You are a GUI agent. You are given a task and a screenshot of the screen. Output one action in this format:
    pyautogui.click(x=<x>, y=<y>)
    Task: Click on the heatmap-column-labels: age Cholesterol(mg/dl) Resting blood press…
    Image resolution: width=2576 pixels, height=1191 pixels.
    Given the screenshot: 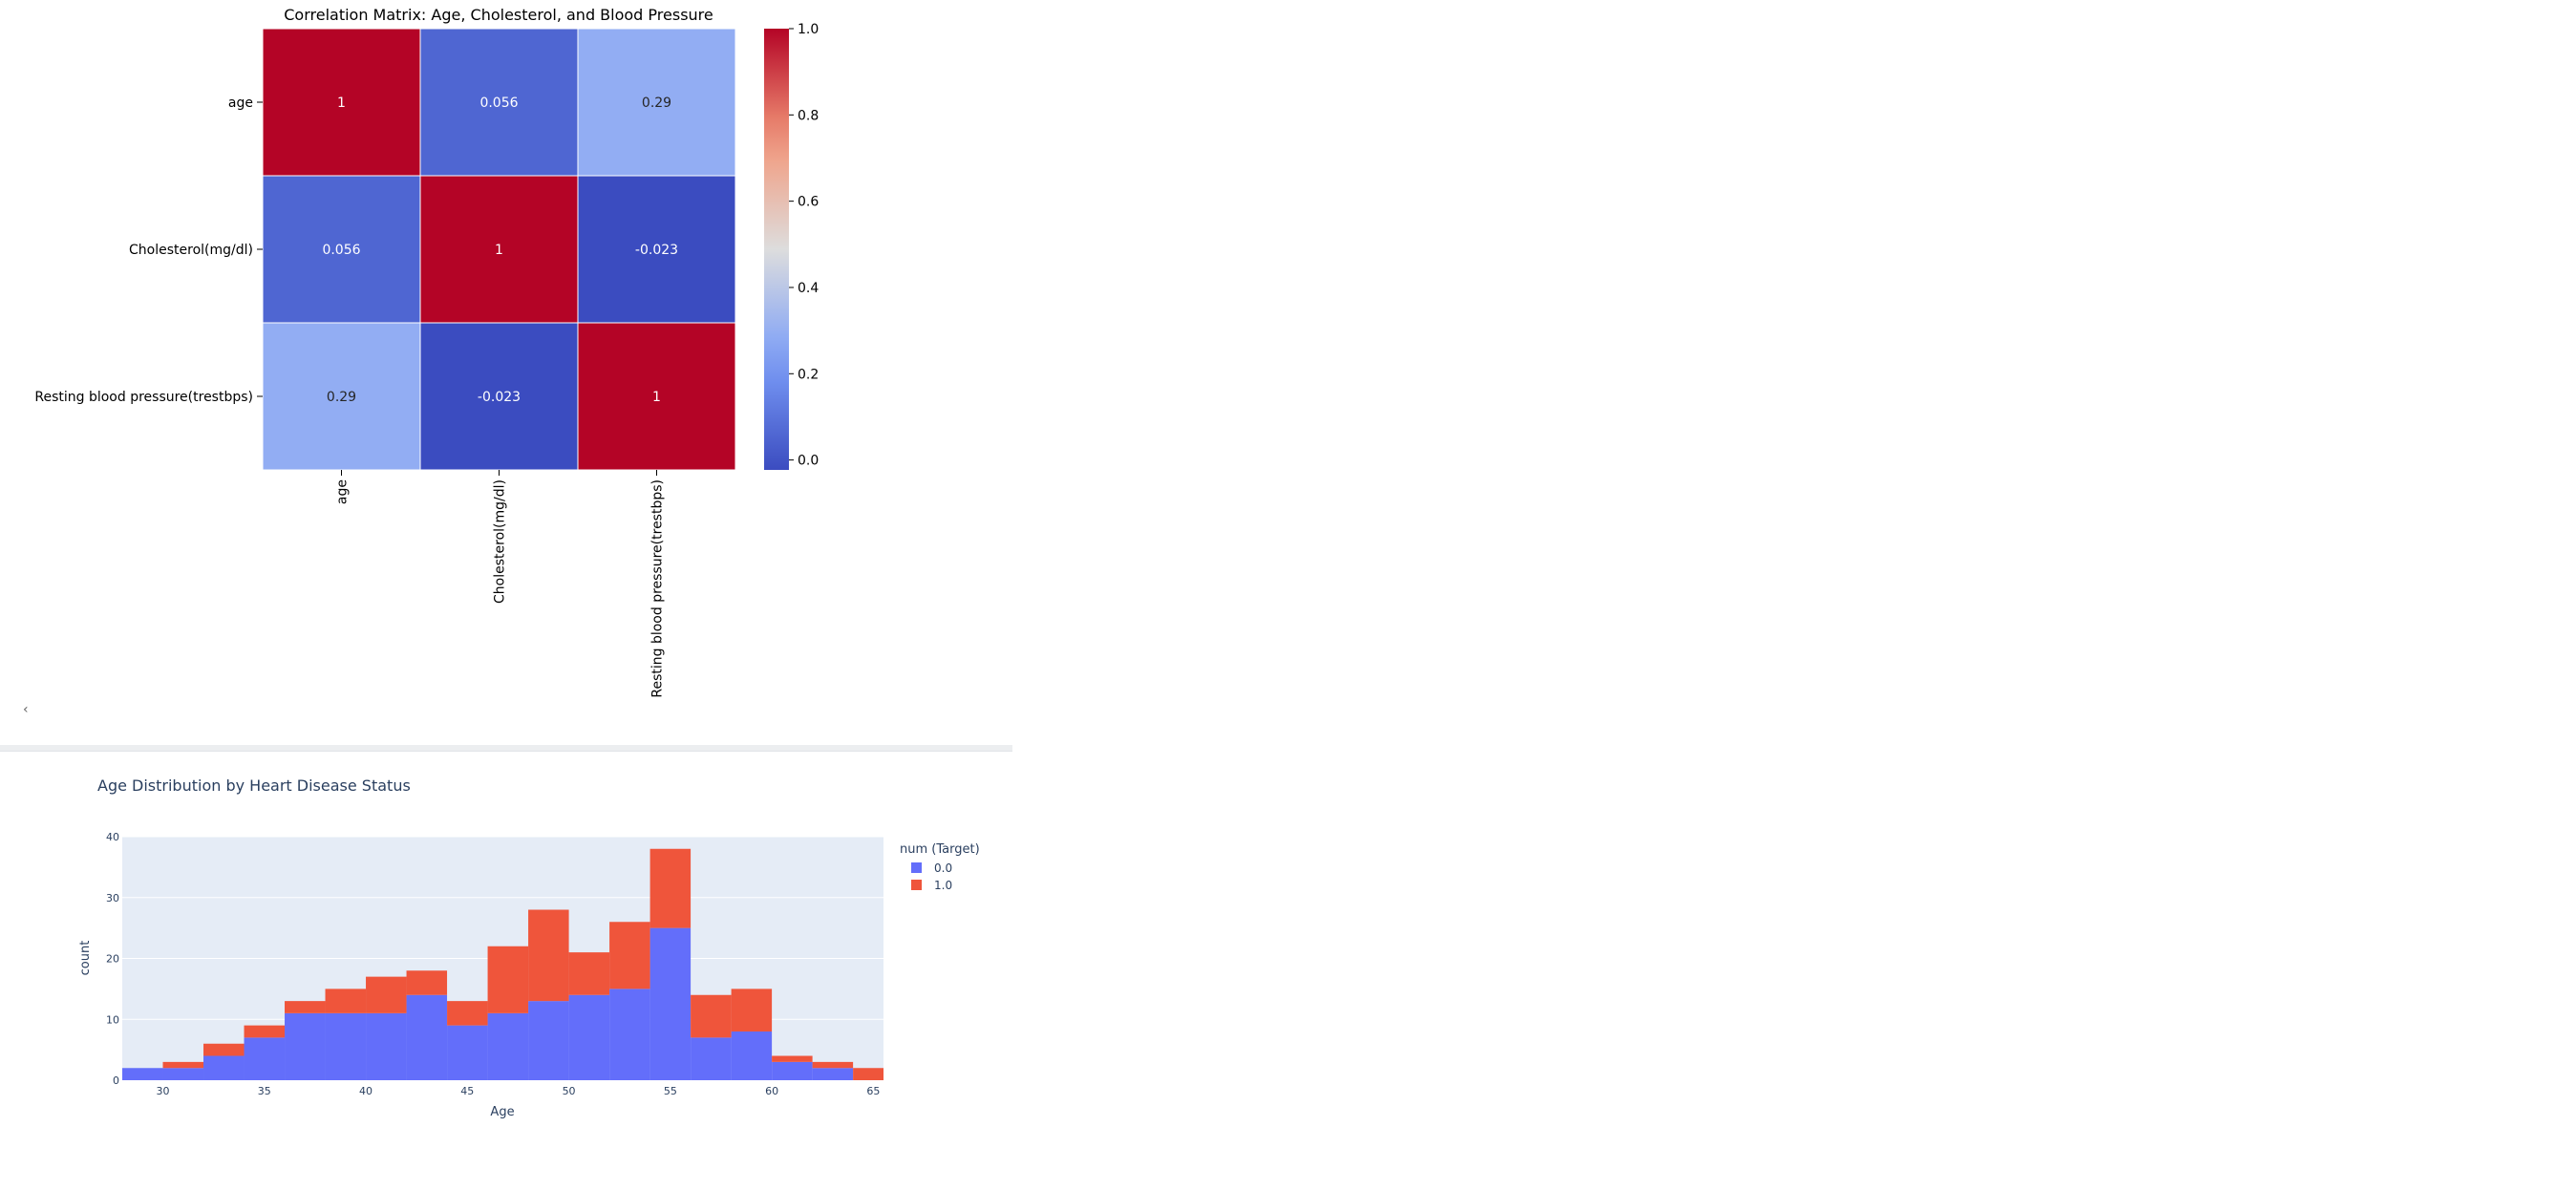 What is the action you would take?
    pyautogui.click(x=500, y=584)
    